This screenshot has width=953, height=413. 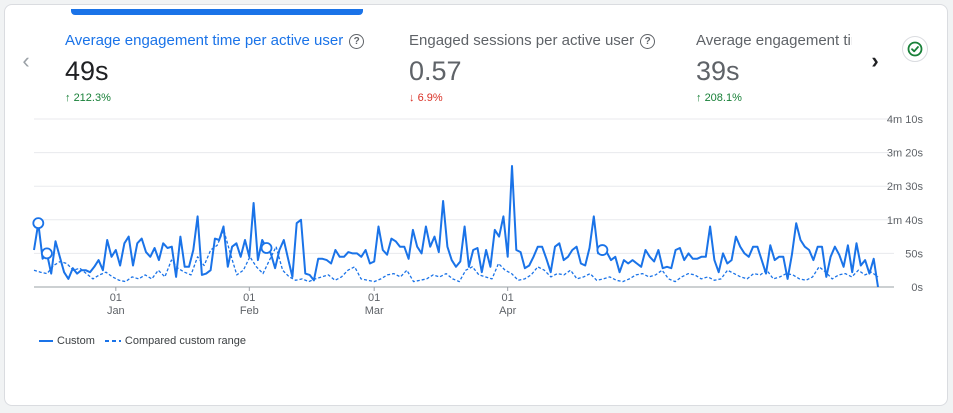 I want to click on metric-title: Engaged sessions per active user?, so click(x=532, y=41).